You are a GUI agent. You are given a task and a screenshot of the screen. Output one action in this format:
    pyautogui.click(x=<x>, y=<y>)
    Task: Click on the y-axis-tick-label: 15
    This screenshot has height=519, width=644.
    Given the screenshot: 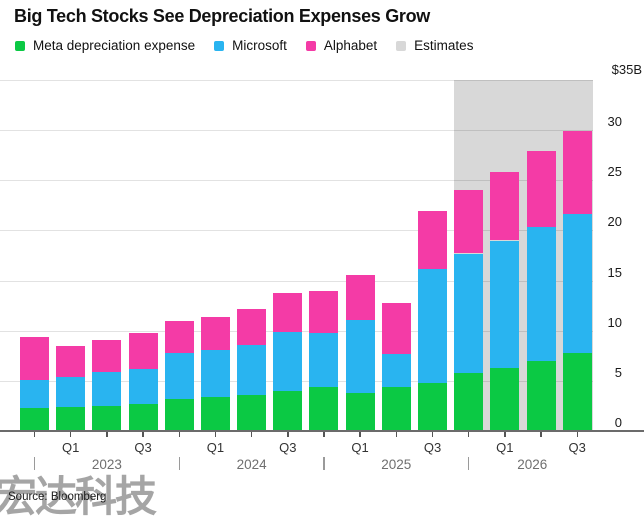 What is the action you would take?
    pyautogui.click(x=614, y=272)
    